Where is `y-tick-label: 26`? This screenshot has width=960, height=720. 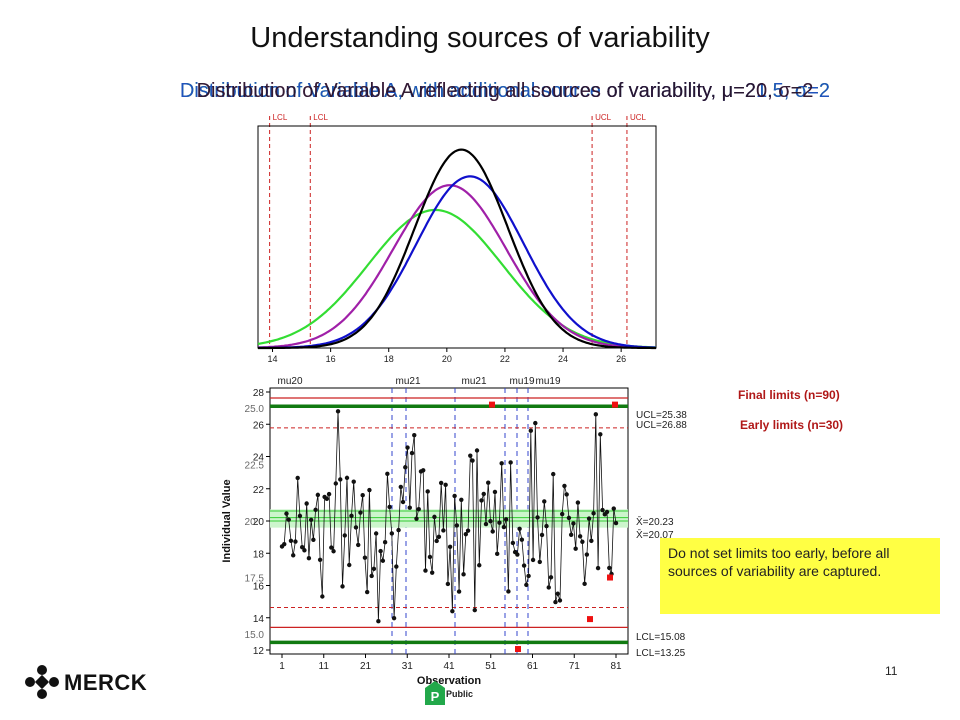
y-tick-label: 26 is located at coordinates (259, 425).